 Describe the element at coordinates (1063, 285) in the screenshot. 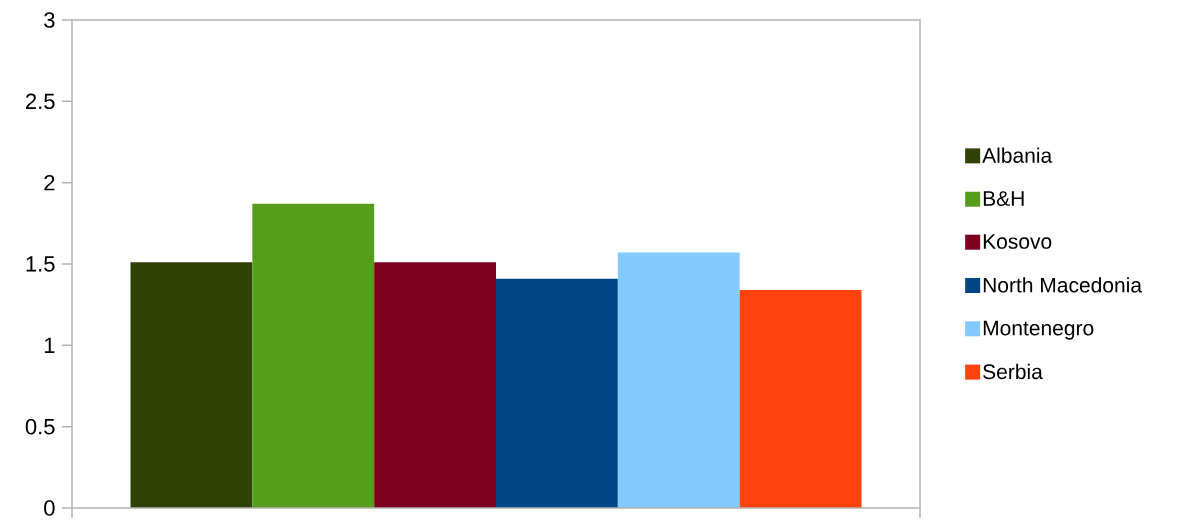

I see `legend-label: North Macedonia` at that location.